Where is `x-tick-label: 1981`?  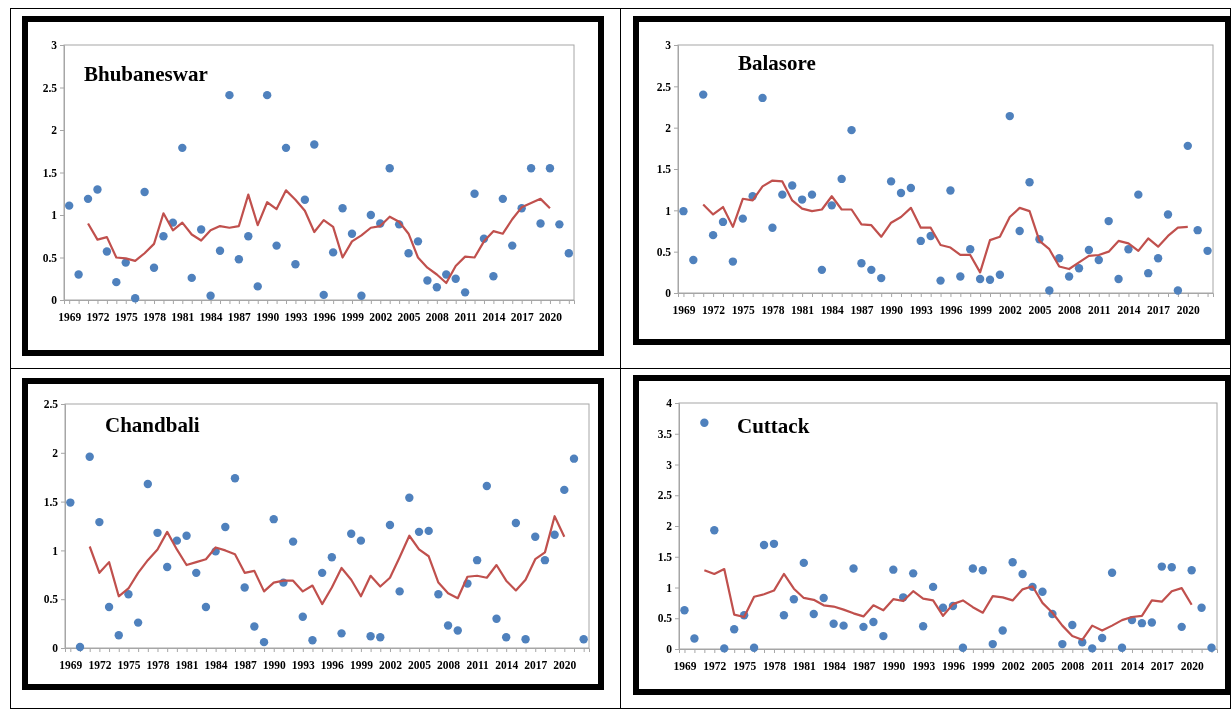
x-tick-label: 1981 is located at coordinates (803, 309).